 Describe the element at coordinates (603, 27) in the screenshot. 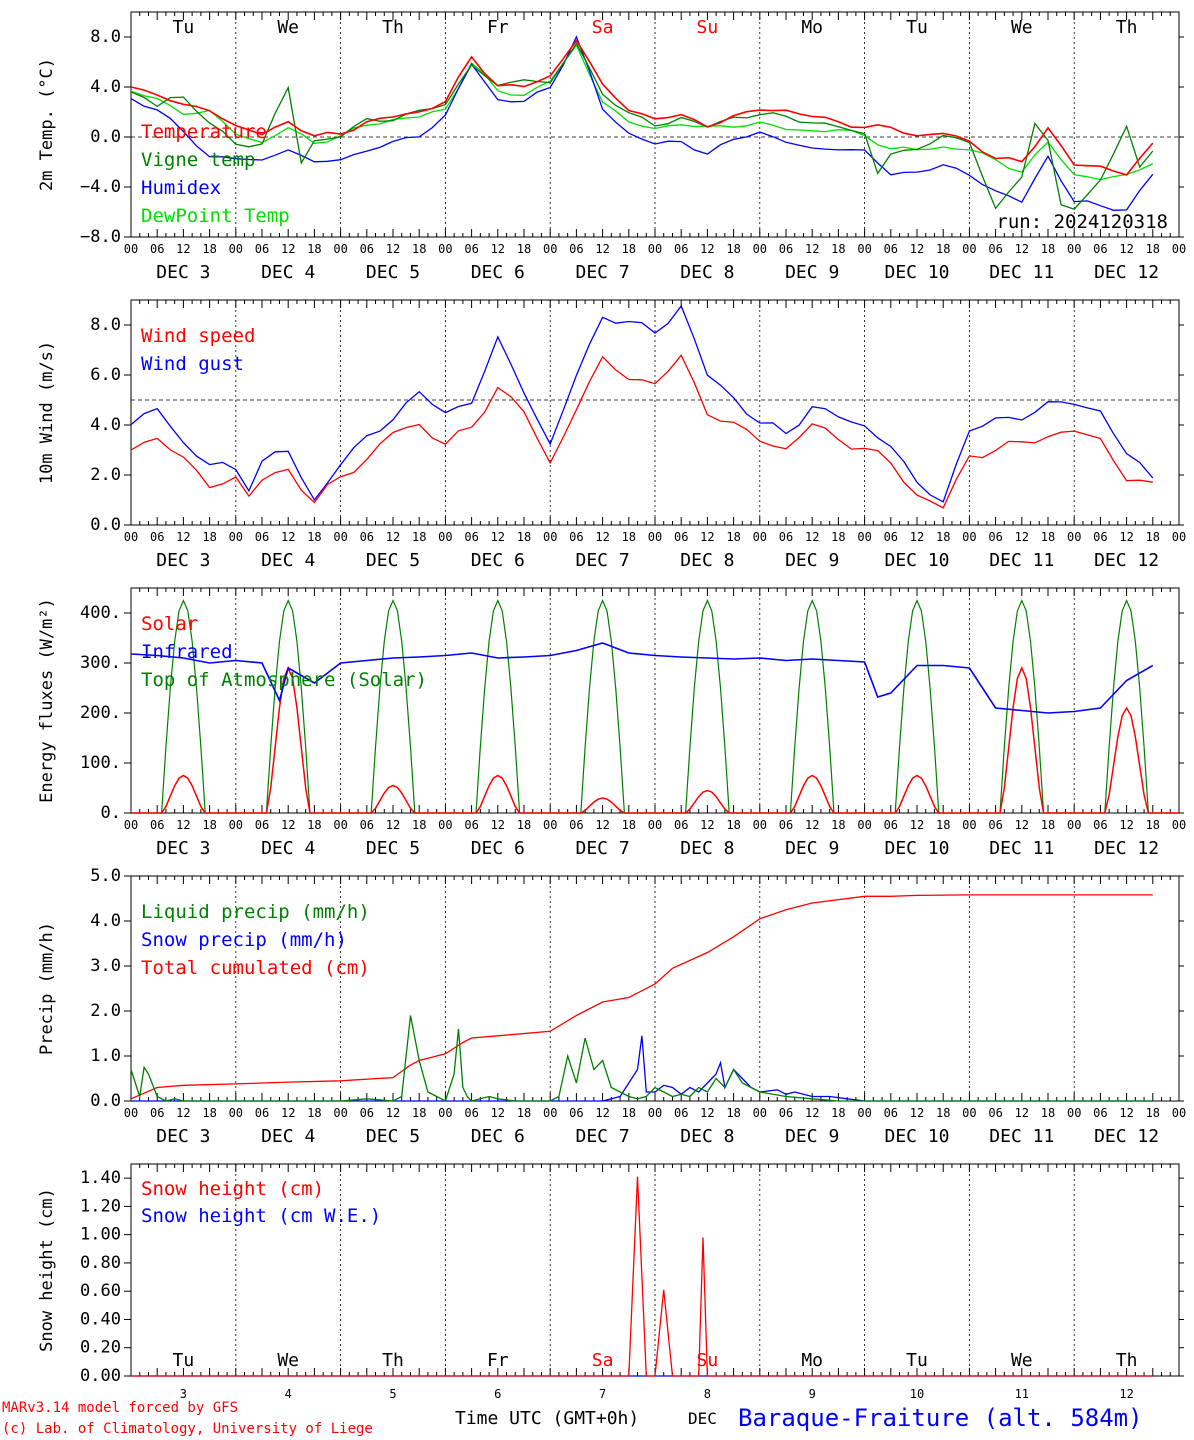

I see `weekday-label: Sa` at that location.